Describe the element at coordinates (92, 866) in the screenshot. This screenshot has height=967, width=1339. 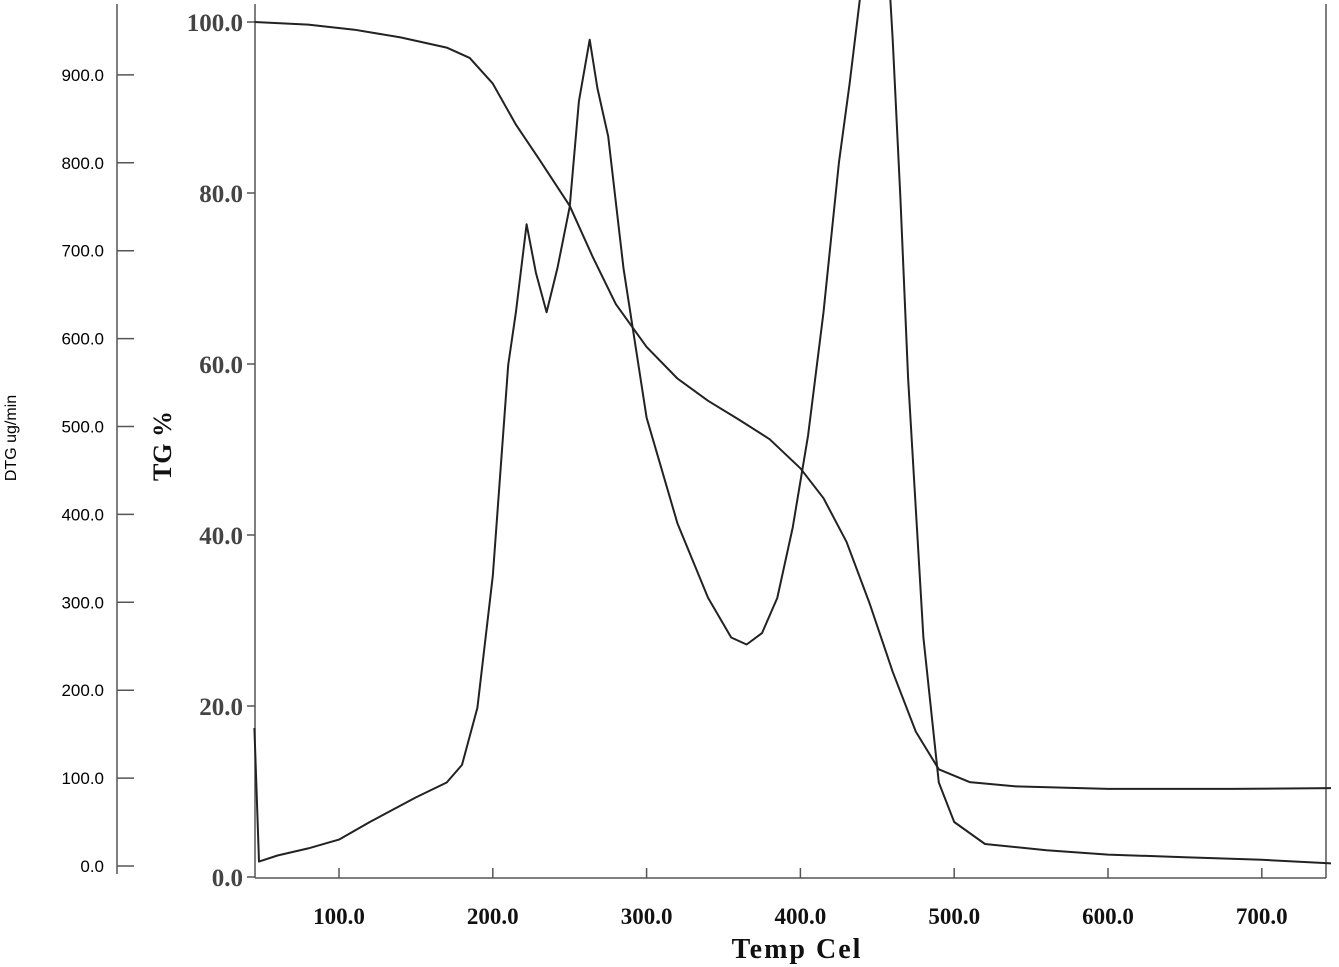
I see `dtg-tick-label: 0.0` at that location.